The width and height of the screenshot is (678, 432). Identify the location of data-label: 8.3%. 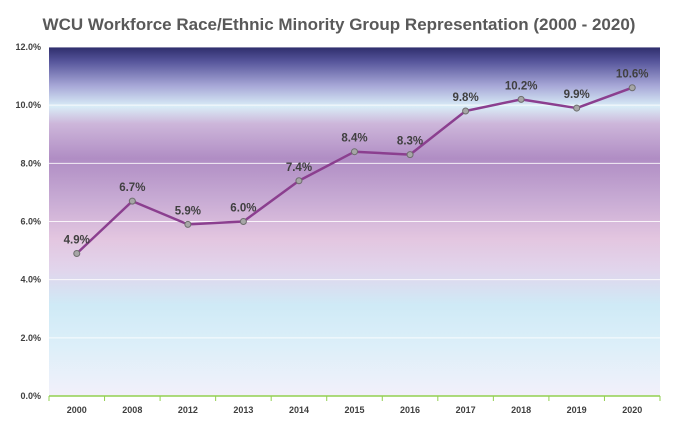
(410, 142).